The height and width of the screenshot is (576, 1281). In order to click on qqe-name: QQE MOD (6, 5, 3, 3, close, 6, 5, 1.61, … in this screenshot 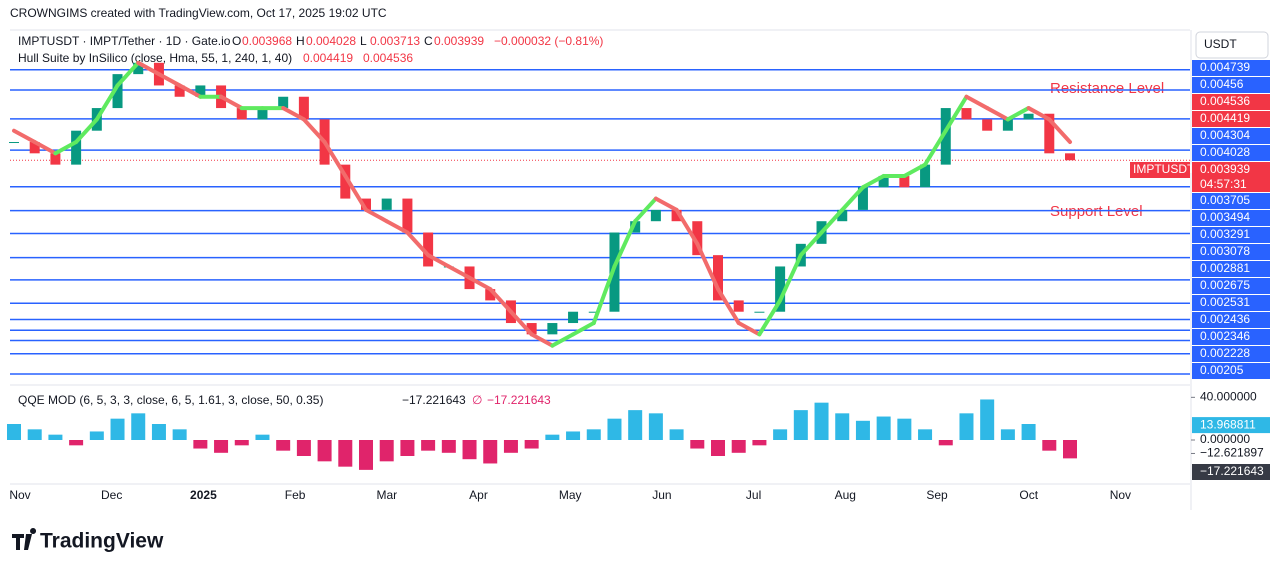, I will do `click(170, 400)`.